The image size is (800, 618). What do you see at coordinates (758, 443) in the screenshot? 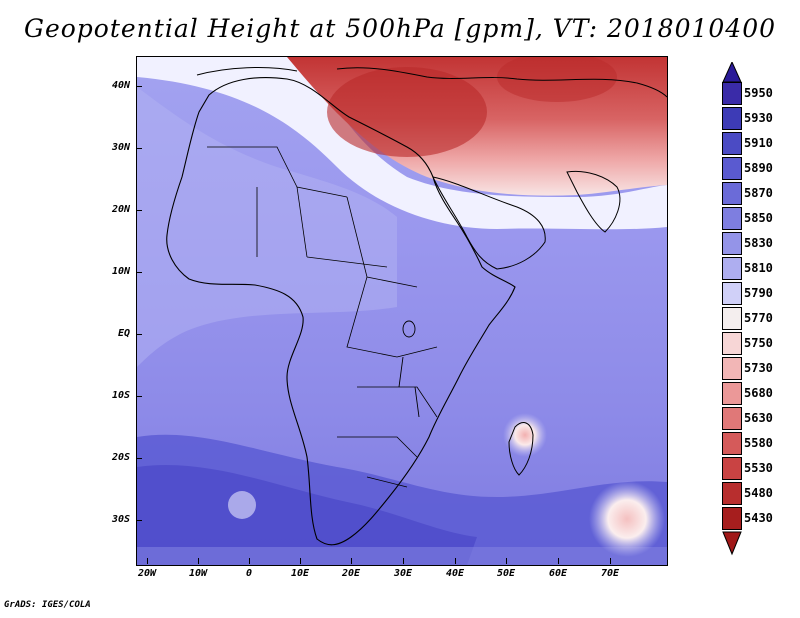
I see `colorbar-level-label: 5580` at bounding box center [758, 443].